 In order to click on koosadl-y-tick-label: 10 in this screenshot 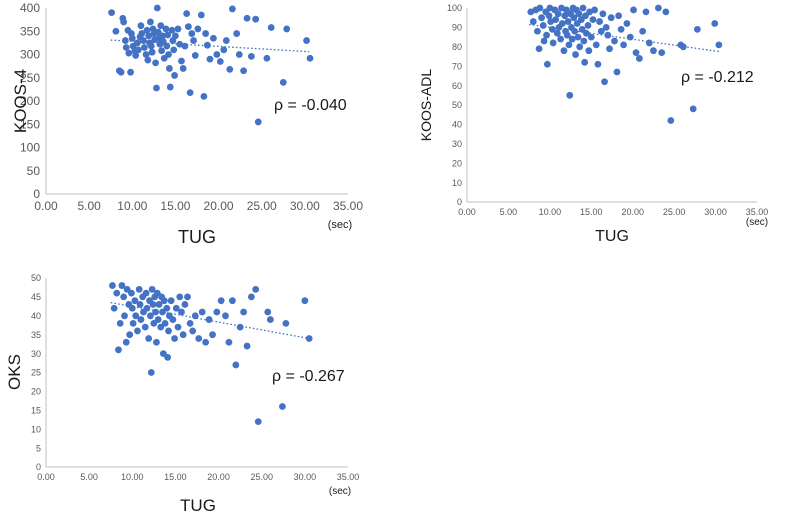, I will do `click(457, 183)`.